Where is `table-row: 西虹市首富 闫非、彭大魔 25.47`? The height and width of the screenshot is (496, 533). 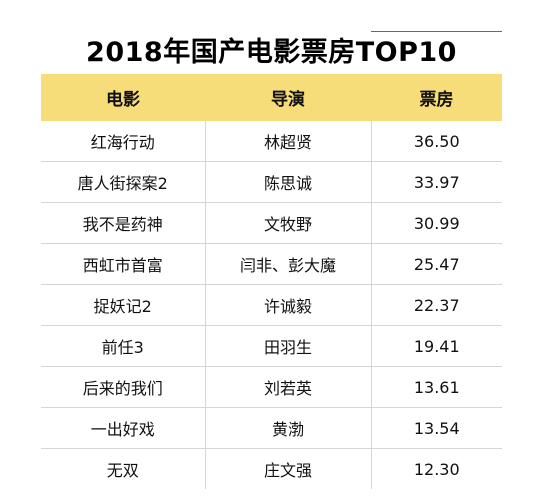
table-row: 西虹市首富 闫非、彭大魔 25.47 is located at coordinates (271, 264).